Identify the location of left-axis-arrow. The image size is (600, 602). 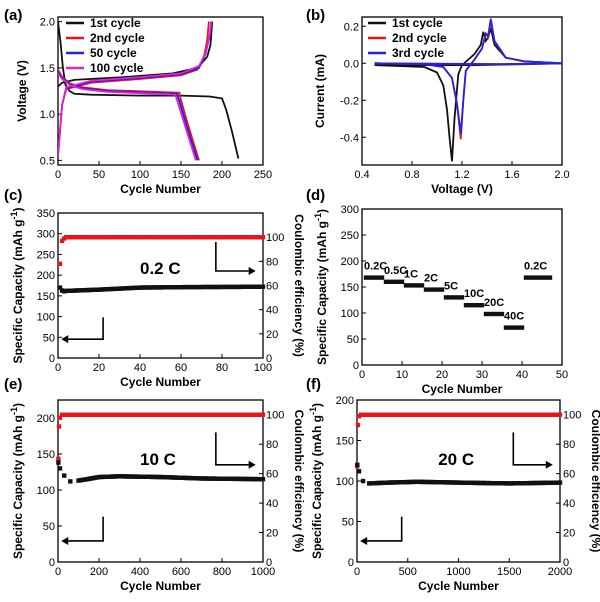
(86, 529).